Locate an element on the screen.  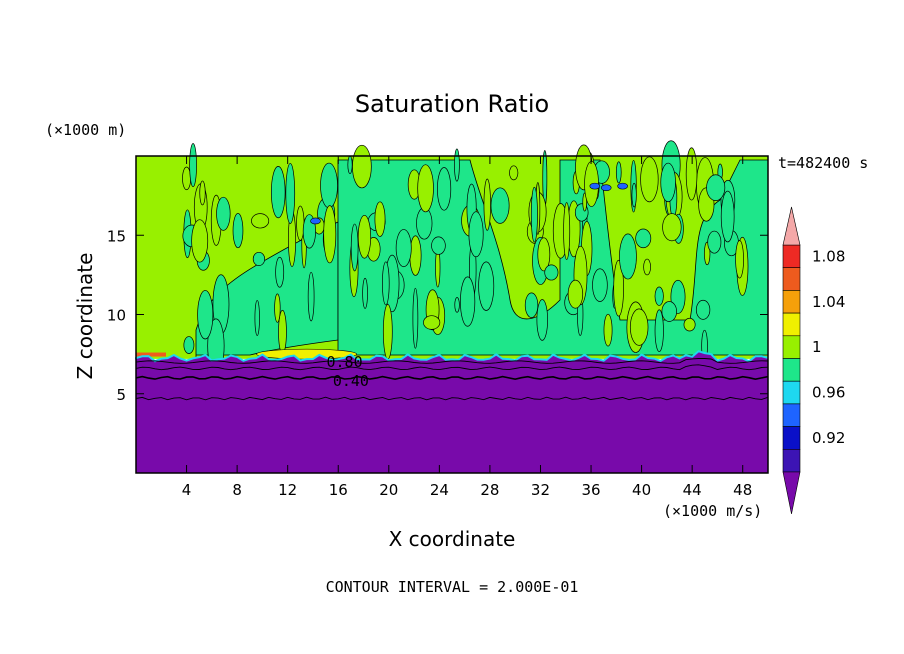
x-tick-label: 24 is located at coordinates (439, 490).